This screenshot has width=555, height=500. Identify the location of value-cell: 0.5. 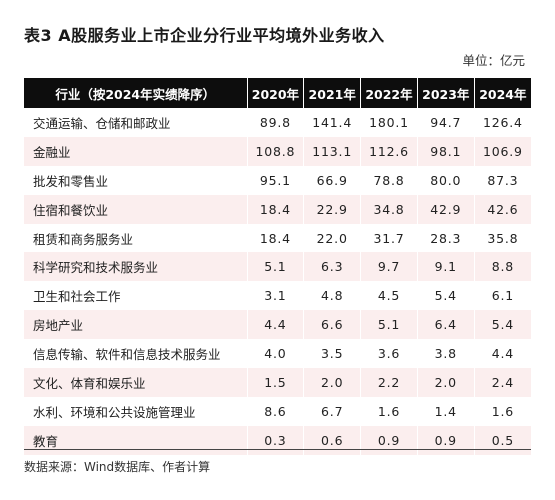
(502, 440).